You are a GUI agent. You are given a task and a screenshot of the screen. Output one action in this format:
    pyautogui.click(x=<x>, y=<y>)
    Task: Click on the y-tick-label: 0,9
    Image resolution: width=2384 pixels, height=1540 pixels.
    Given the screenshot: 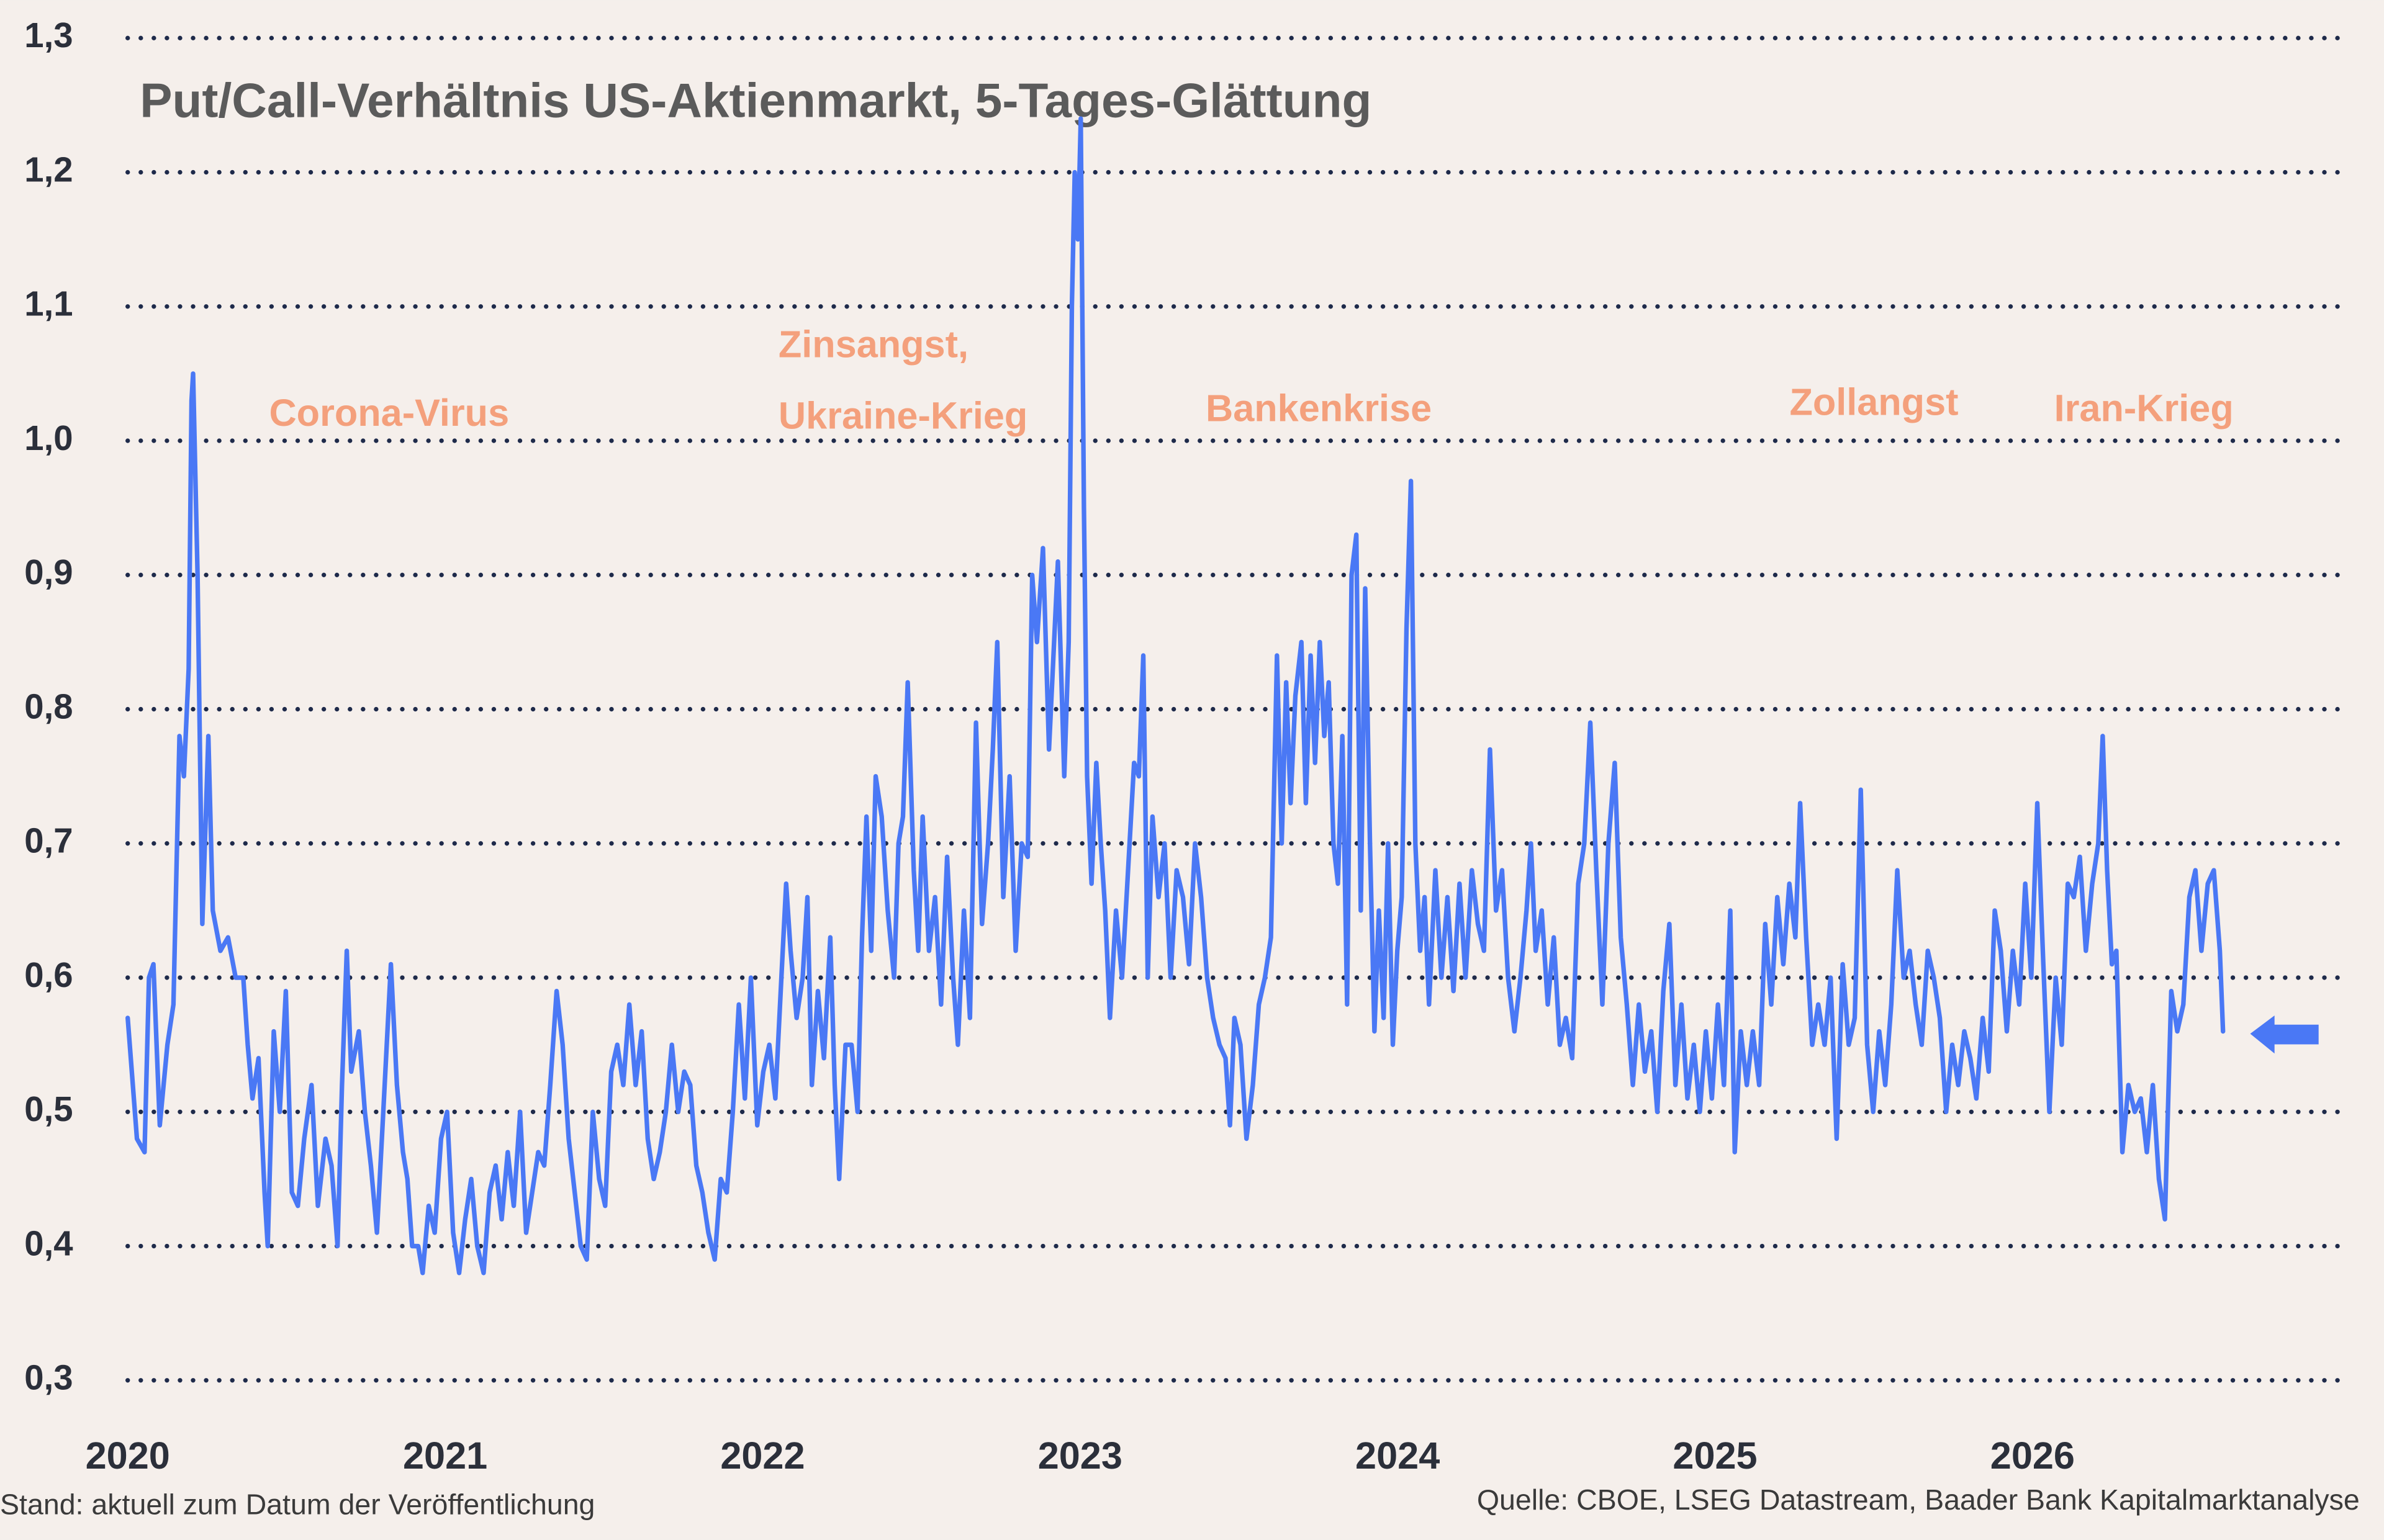 What is the action you would take?
    pyautogui.click(x=48, y=572)
    